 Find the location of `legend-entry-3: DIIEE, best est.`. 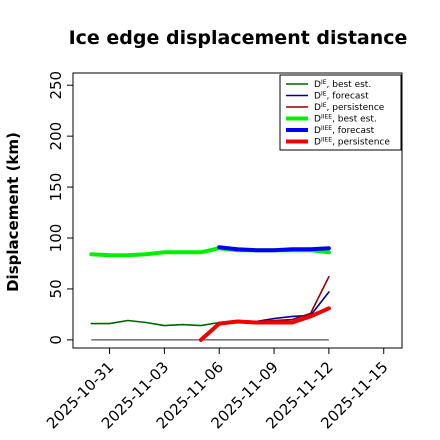

legend-entry-3: DIIEE, best est. is located at coordinates (345, 119).